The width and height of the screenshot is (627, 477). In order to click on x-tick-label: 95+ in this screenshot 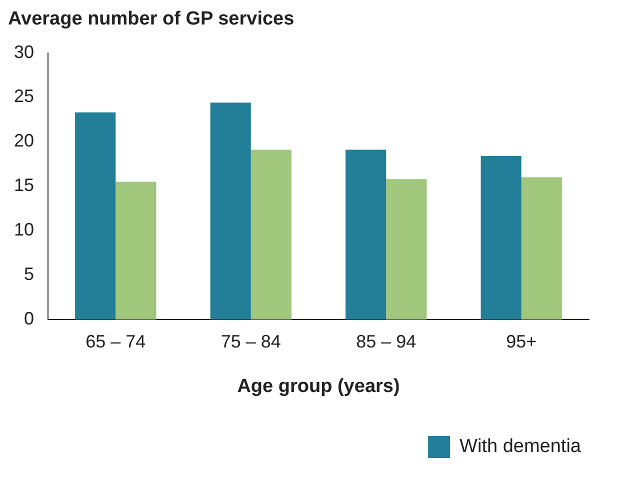, I will do `click(521, 341)`.